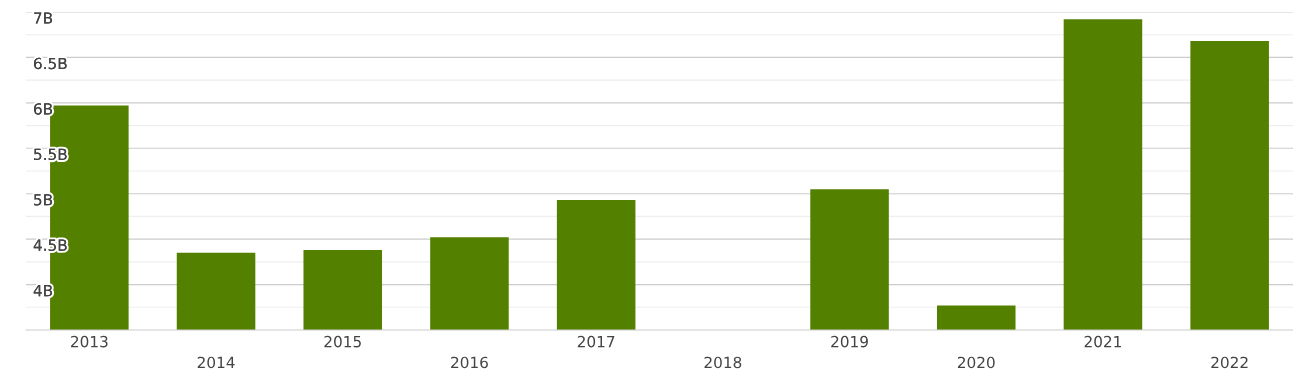 The image size is (1293, 384). Describe the element at coordinates (342, 341) in the screenshot. I see `x-tick-label: 2015` at that location.